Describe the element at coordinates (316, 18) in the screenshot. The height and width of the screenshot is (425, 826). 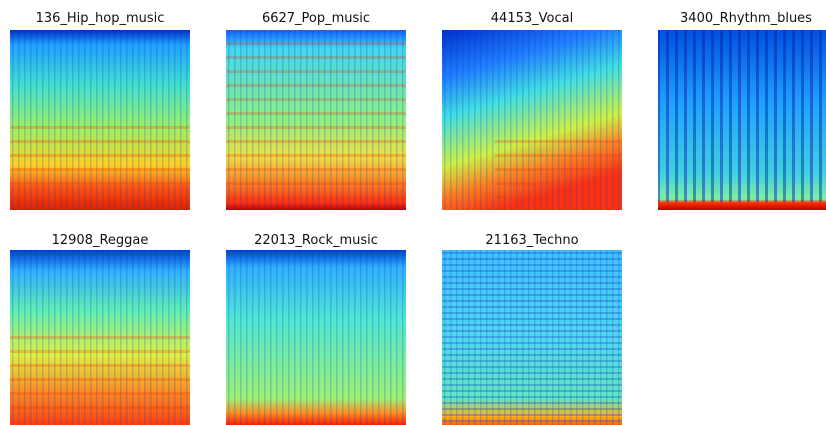
I see `panel-title: 6627_Pop_music` at that location.